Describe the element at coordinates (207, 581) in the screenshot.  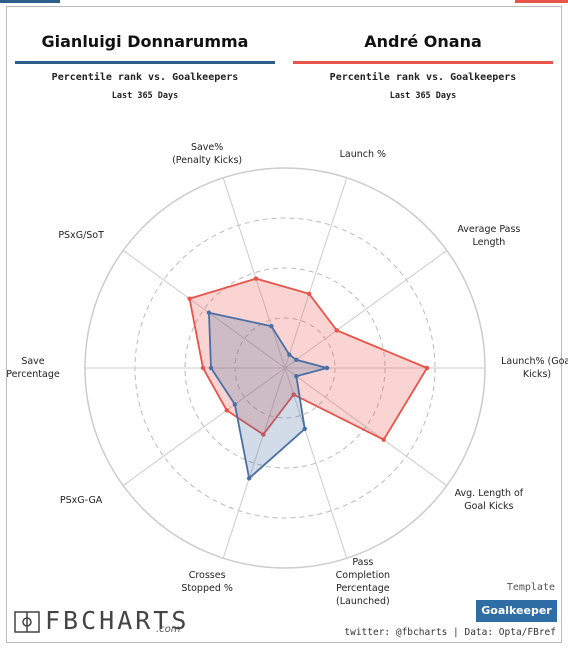
I see `axis-label: Crosses Stopped %` at that location.